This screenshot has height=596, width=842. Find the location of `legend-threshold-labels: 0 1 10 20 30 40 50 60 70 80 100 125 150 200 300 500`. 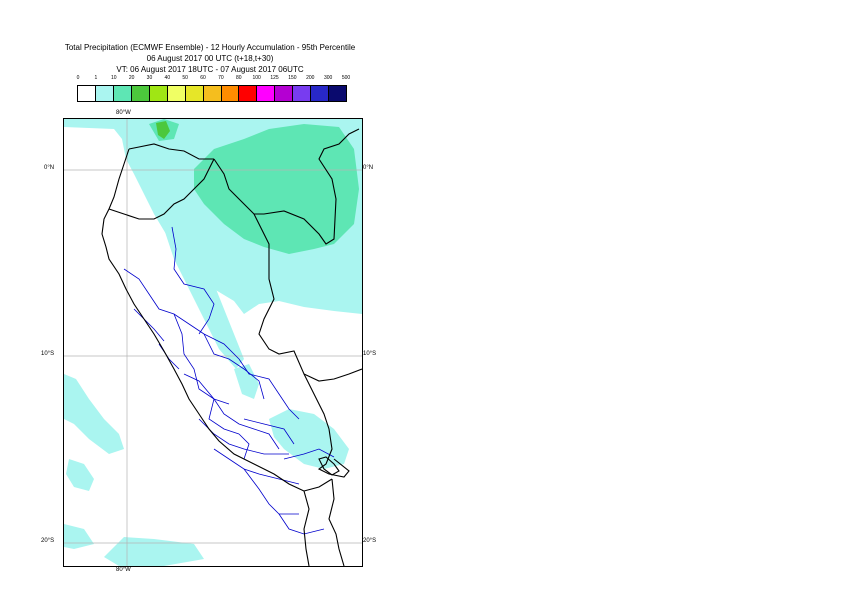

legend-threshold-labels: 0 1 10 20 30 40 50 60 70 80 100 125 150 200 300 500 is located at coordinates (217, 80).